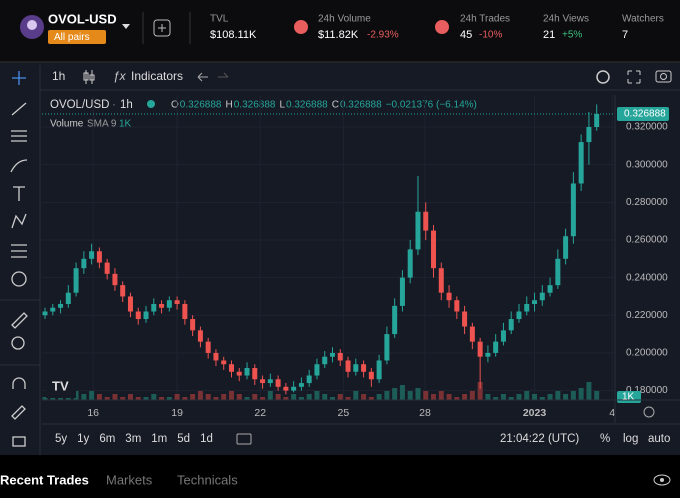  I want to click on auto-toggle: auto, so click(659, 439).